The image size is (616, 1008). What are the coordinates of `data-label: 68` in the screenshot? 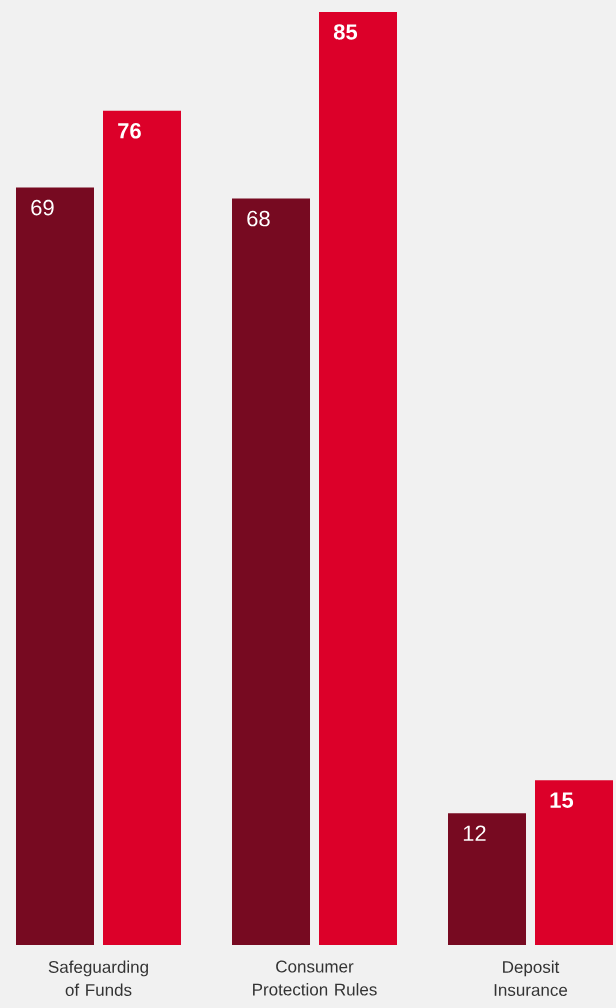 It's located at (258, 218).